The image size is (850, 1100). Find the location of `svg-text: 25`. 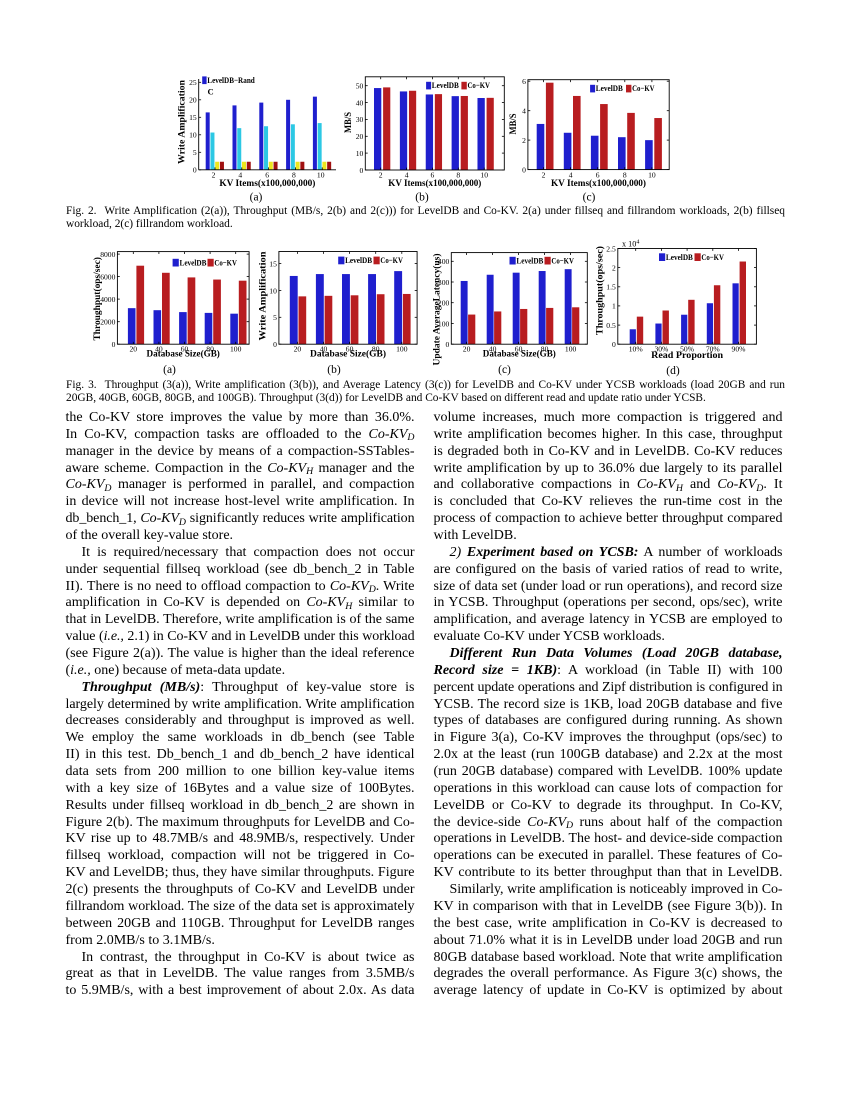

svg-text: 25 is located at coordinates (193, 82).